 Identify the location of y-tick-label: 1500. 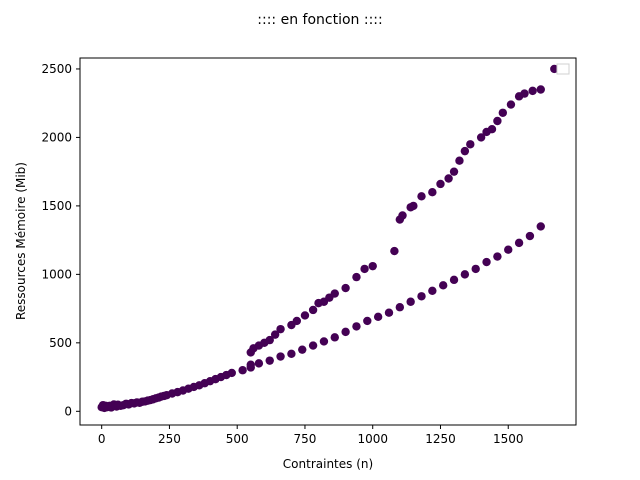
(56, 206).